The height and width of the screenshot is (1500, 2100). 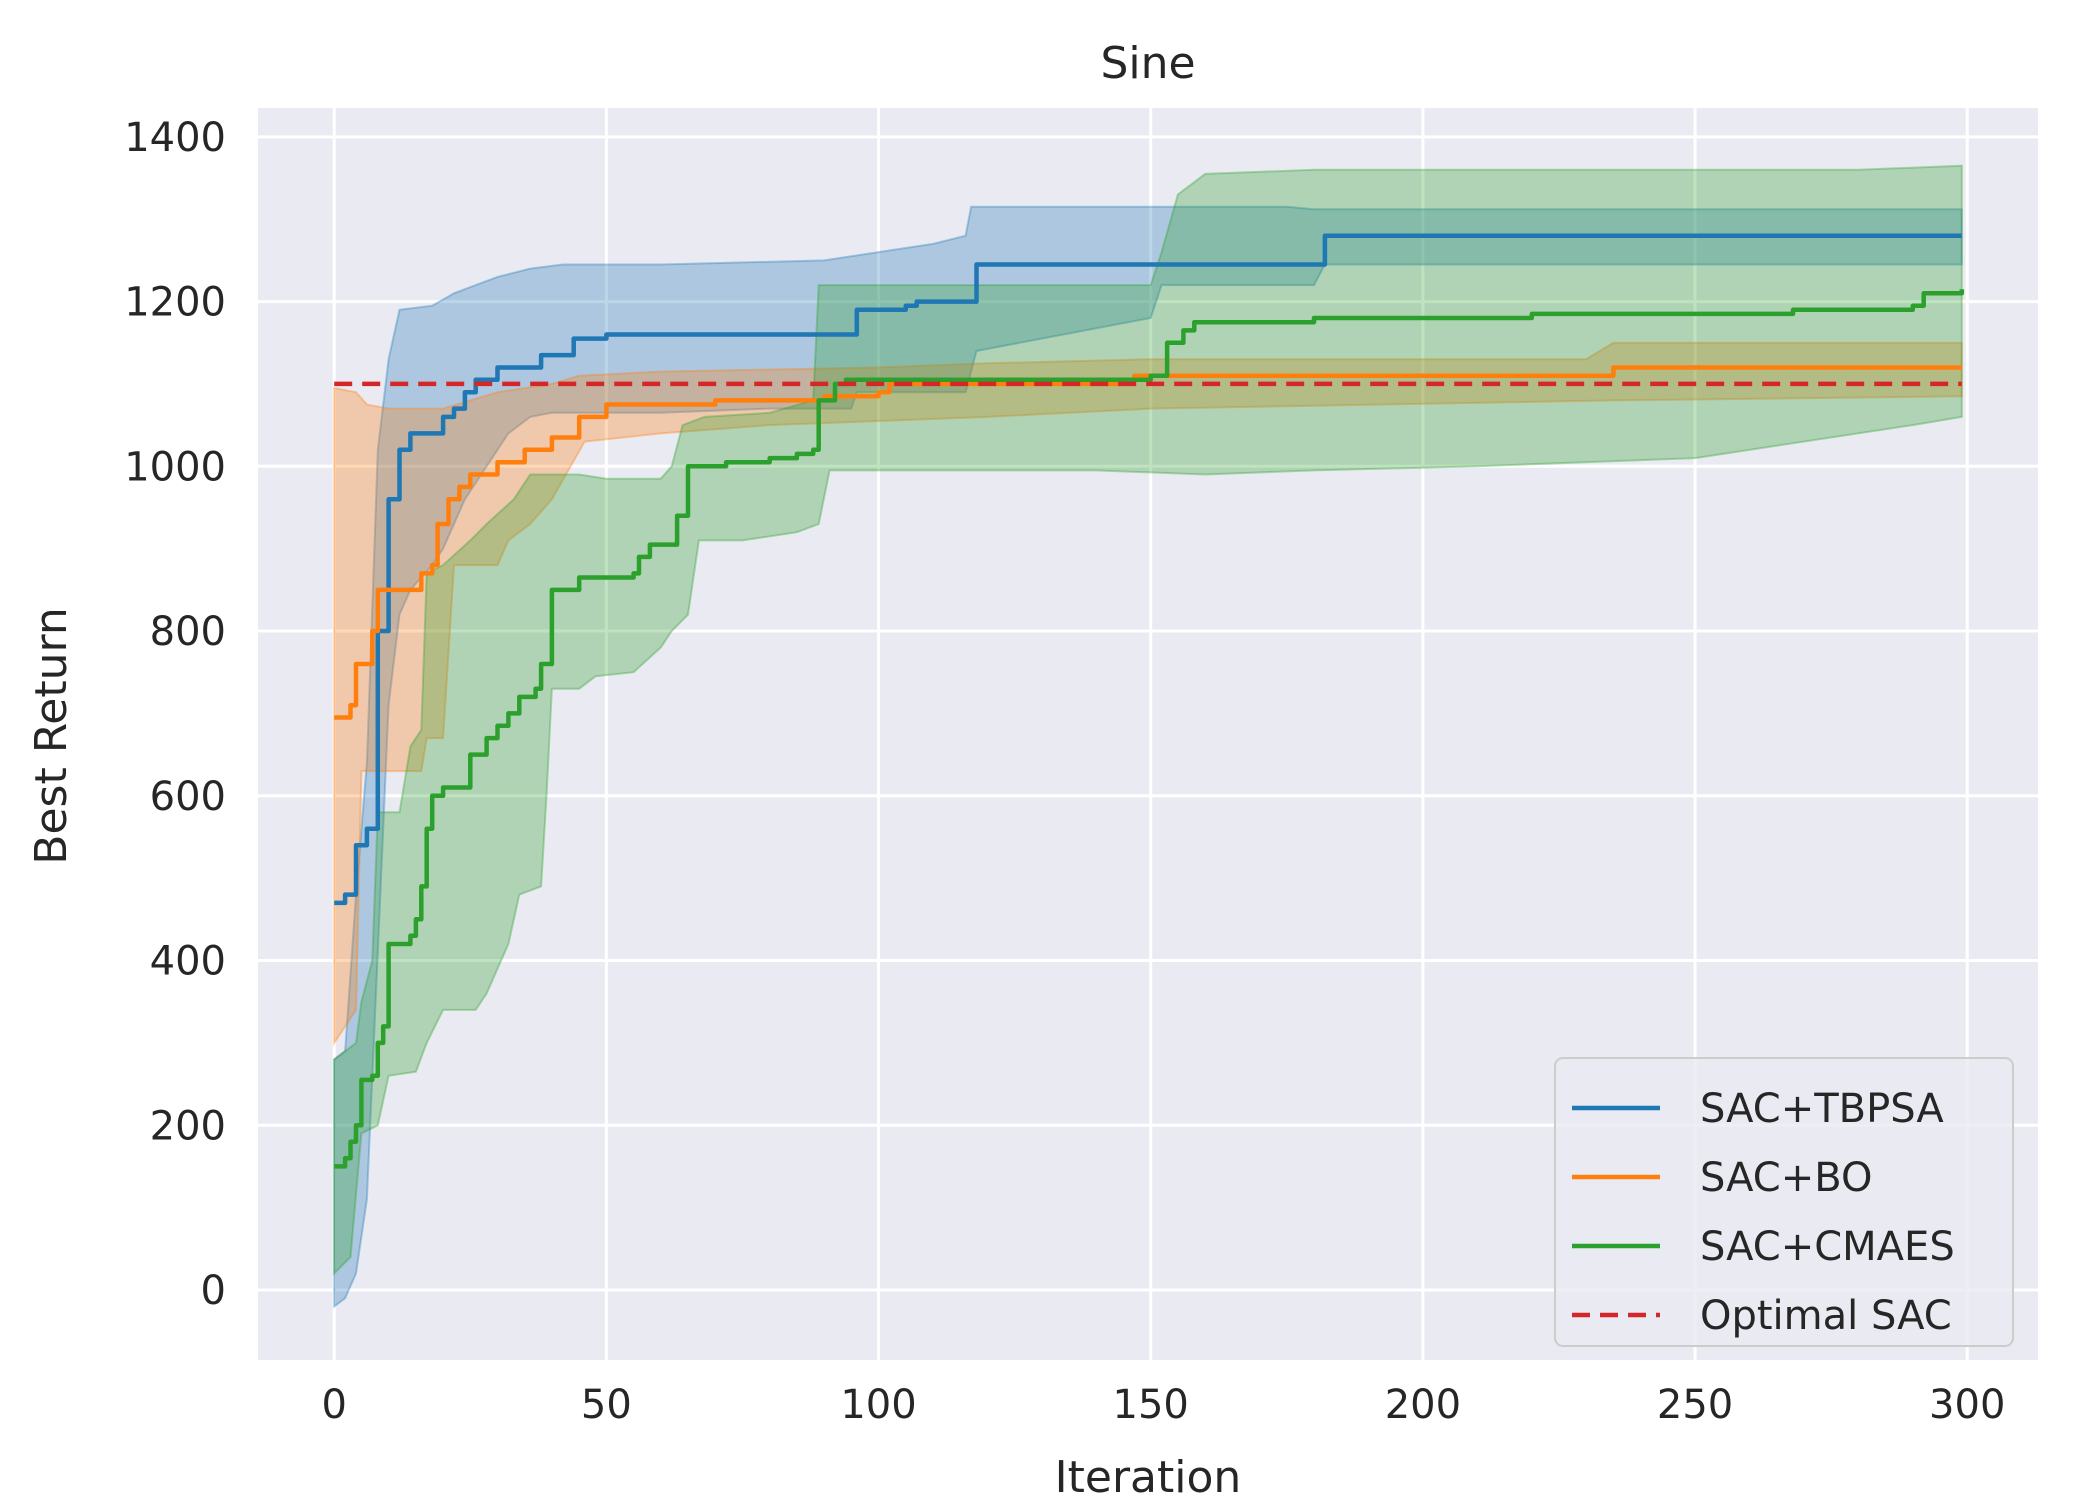 I want to click on y-tick-label: 200, so click(x=188, y=1126).